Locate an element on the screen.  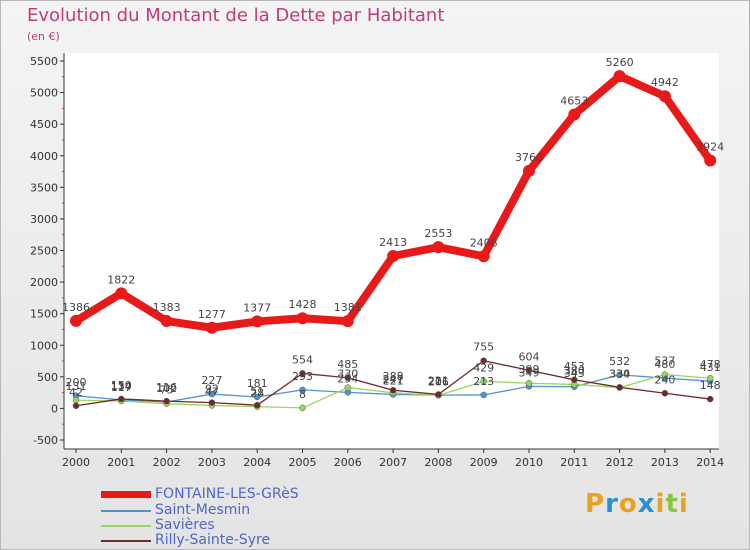
data-label: 1277 is located at coordinates (212, 314).